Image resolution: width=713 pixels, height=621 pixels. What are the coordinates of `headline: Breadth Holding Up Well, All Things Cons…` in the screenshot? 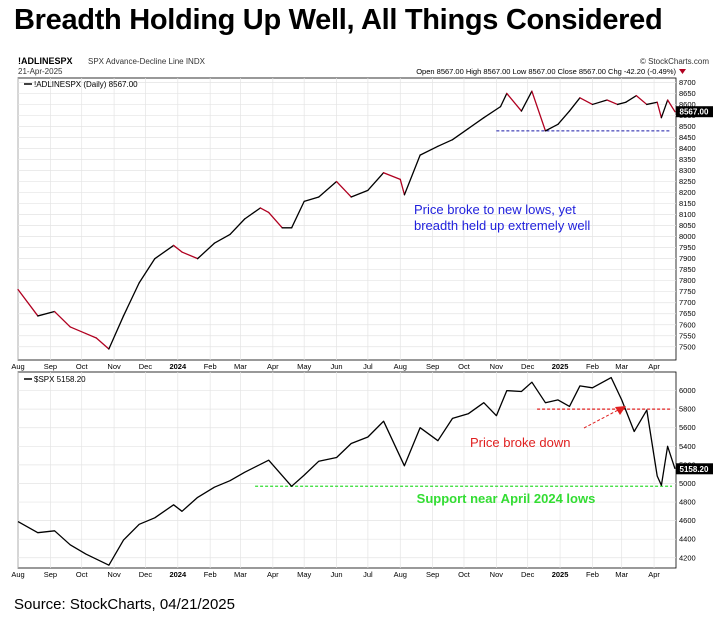 It's located at (338, 20).